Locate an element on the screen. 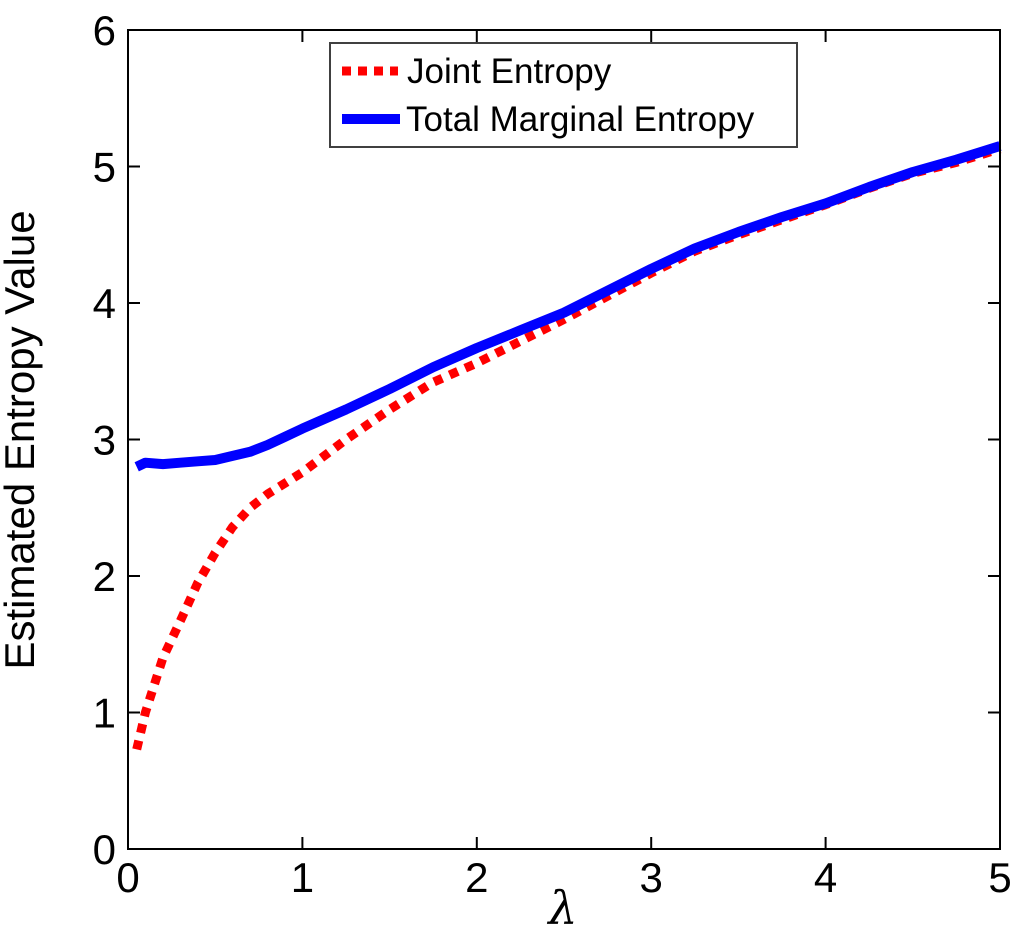 Image resolution: width=1024 pixels, height=943 pixels. x-tick-label: 5 is located at coordinates (999, 877).